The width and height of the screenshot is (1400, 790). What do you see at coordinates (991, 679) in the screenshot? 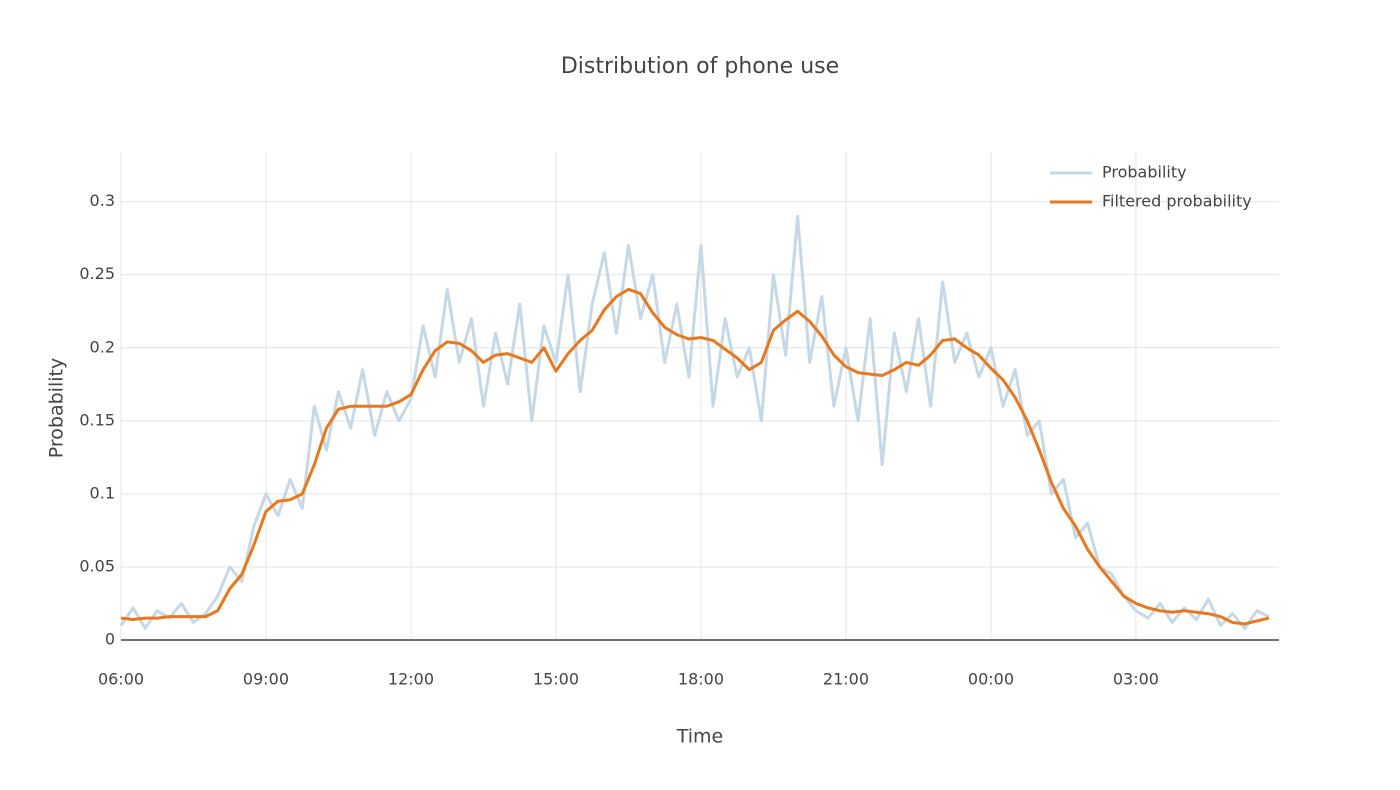
I see `x-tick-label: 00:00` at bounding box center [991, 679].